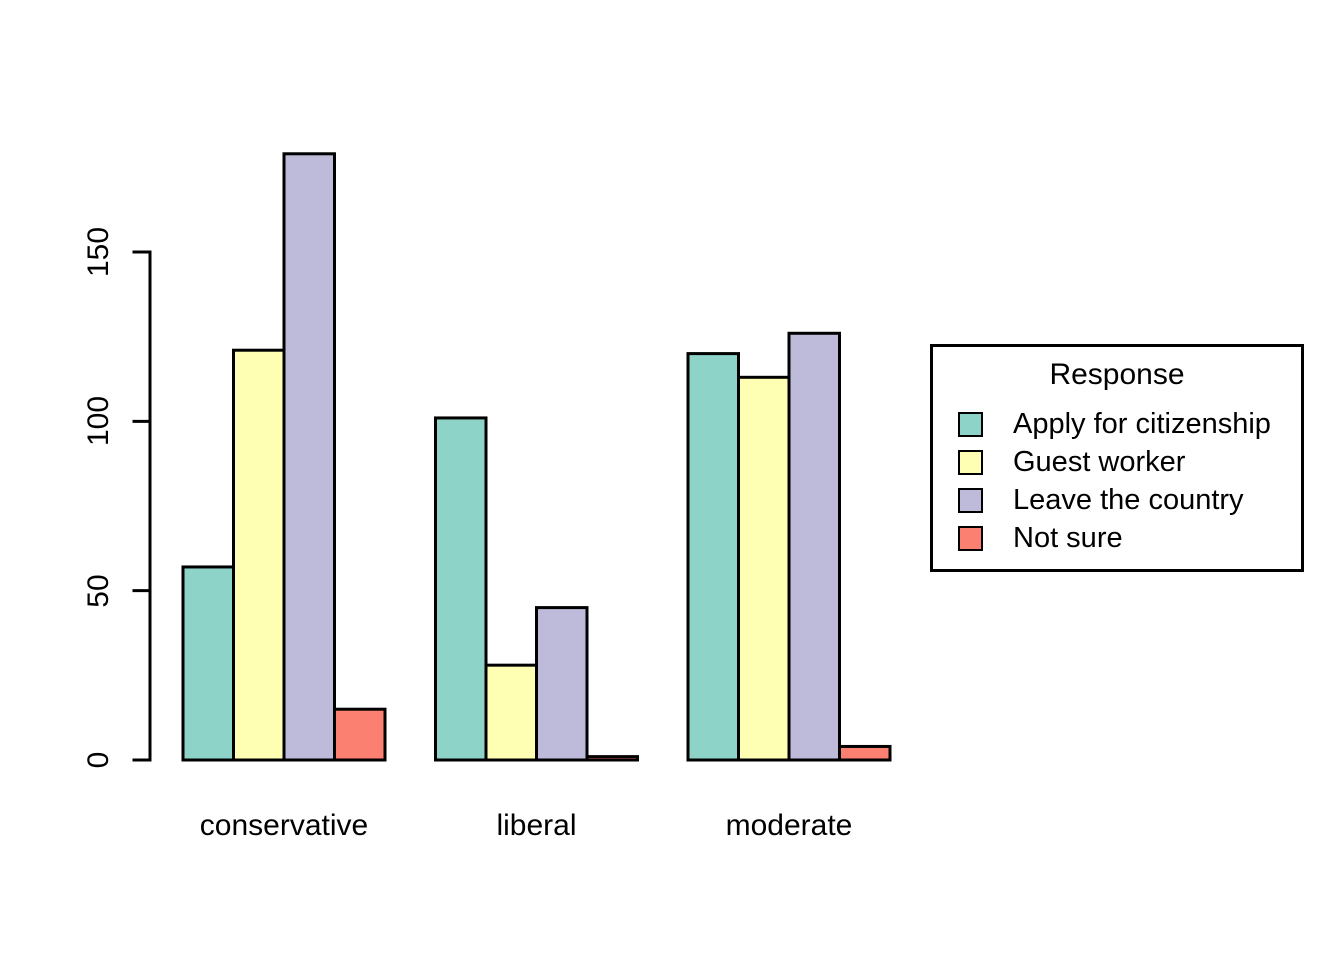 The width and height of the screenshot is (1344, 960). What do you see at coordinates (536, 825) in the screenshot?
I see `x-category-label-liberal: liberal` at bounding box center [536, 825].